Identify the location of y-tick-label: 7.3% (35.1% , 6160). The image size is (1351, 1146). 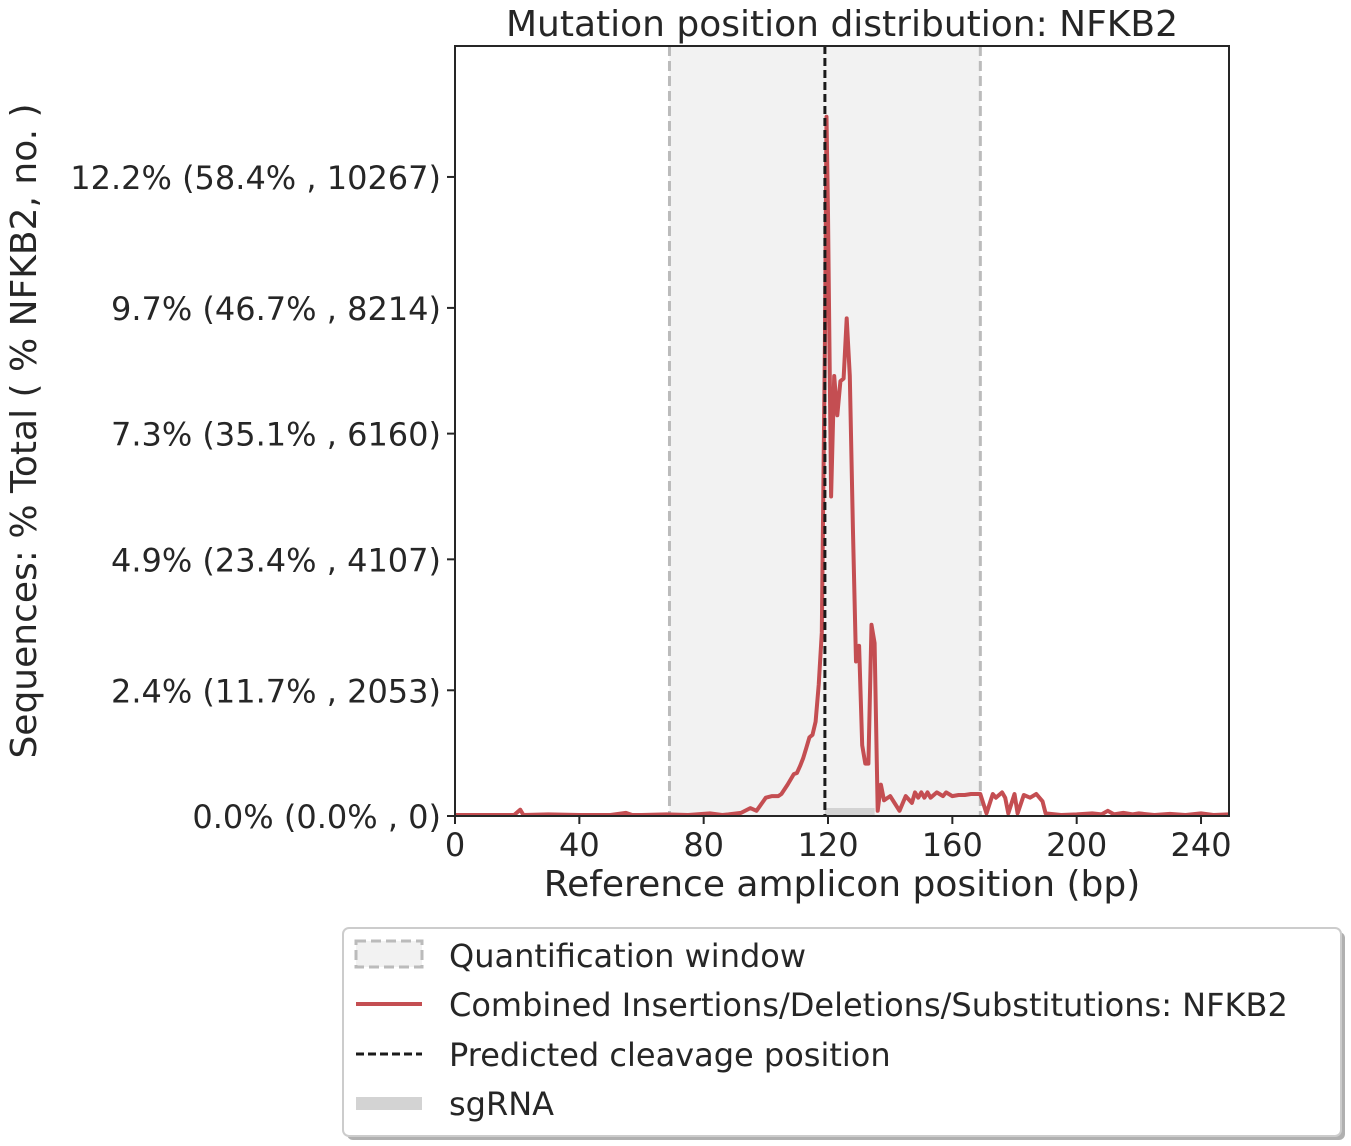
(276, 435).